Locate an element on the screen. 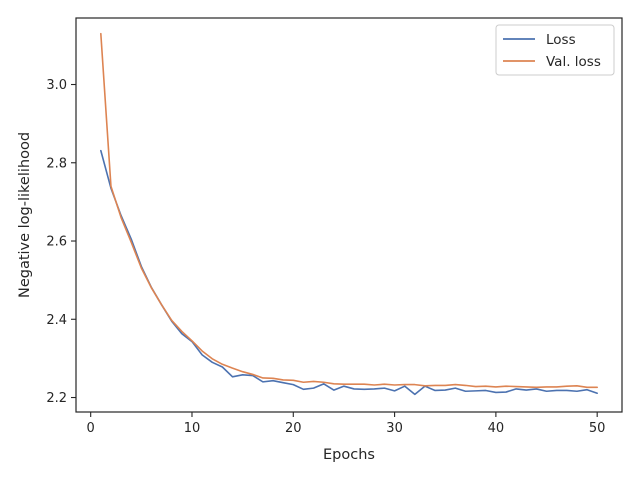  legend-label-val-loss: Val. loss is located at coordinates (573, 62).